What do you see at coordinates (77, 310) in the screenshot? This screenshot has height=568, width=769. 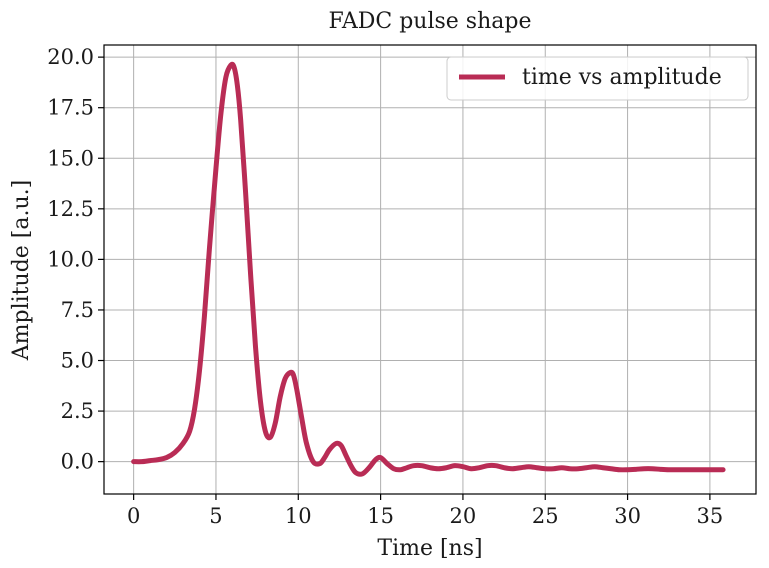 I see `y-tick-label: 7.5` at bounding box center [77, 310].